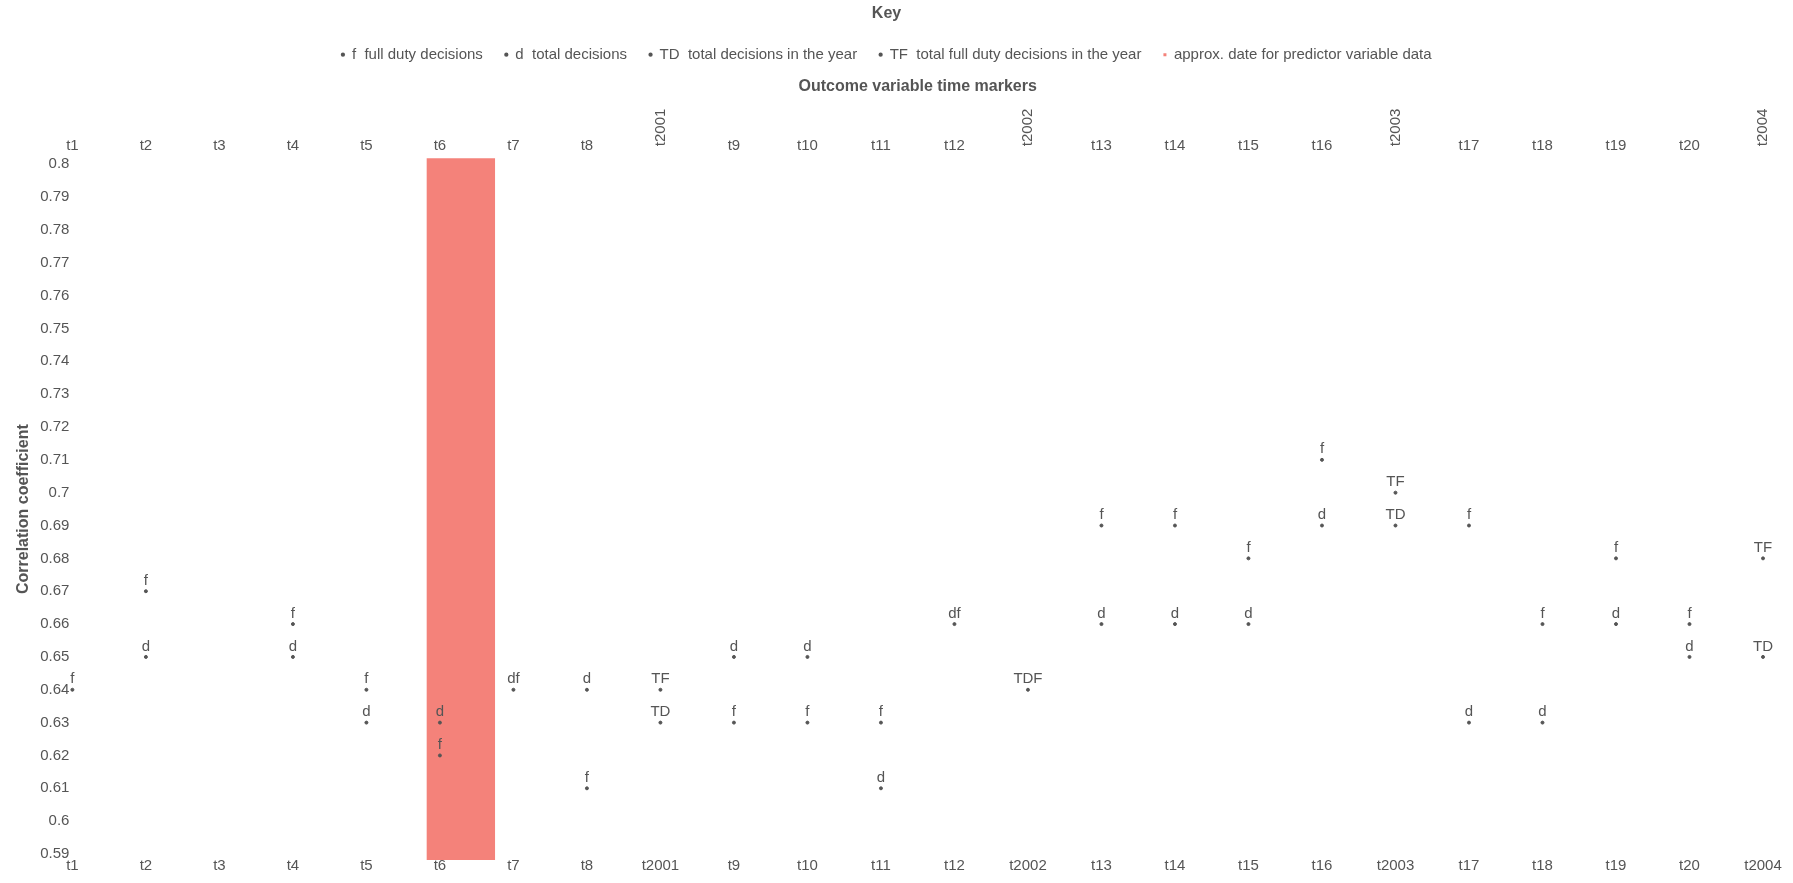 The image size is (1793, 883). I want to click on x-tick-label: t4, so click(293, 865).